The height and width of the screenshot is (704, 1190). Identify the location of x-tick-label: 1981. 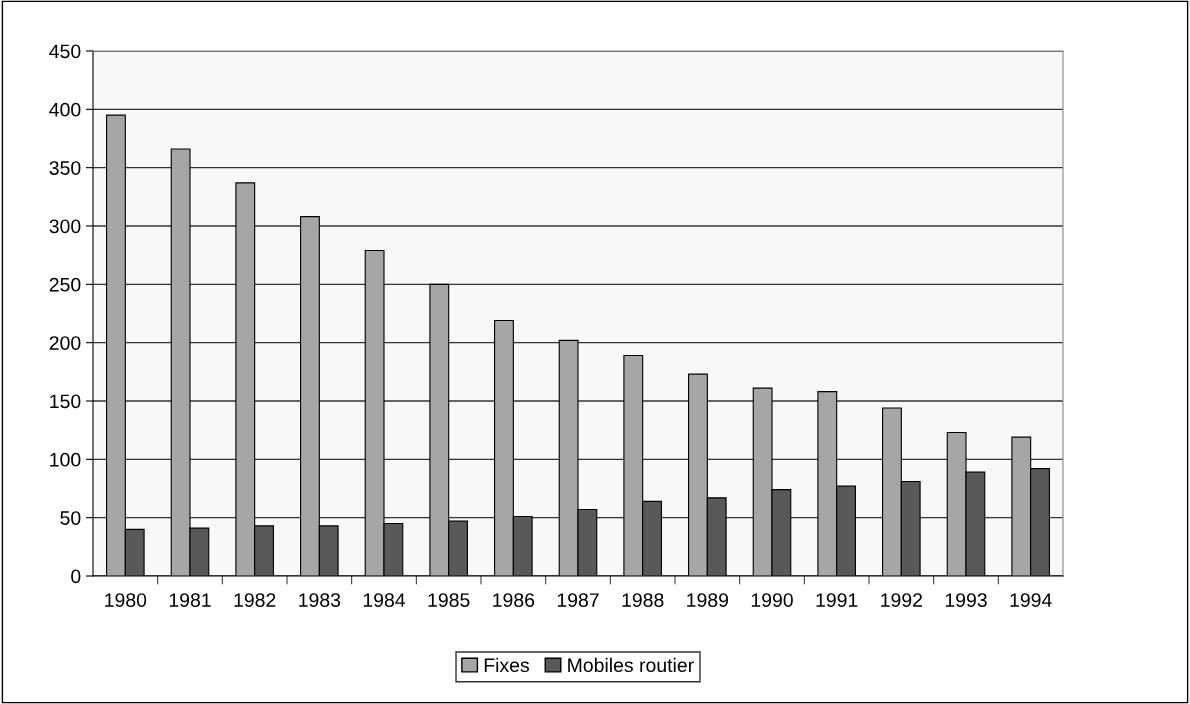
(190, 600).